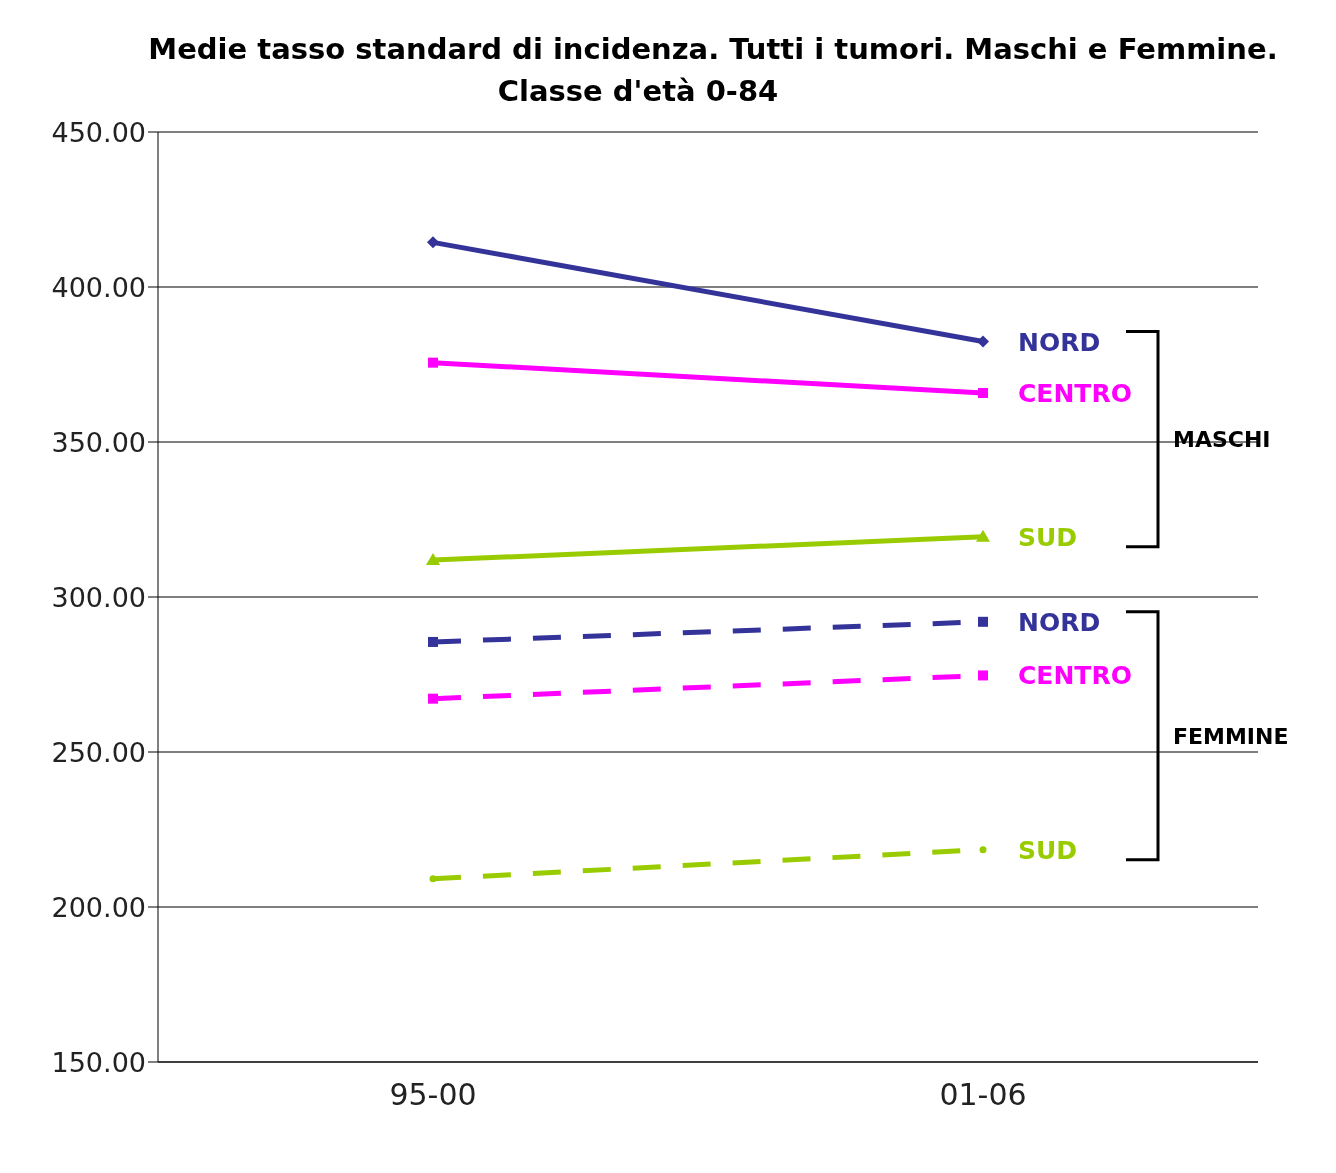 The image size is (1336, 1173). What do you see at coordinates (98, 907) in the screenshot?
I see `y-tick-label: 200.00` at bounding box center [98, 907].